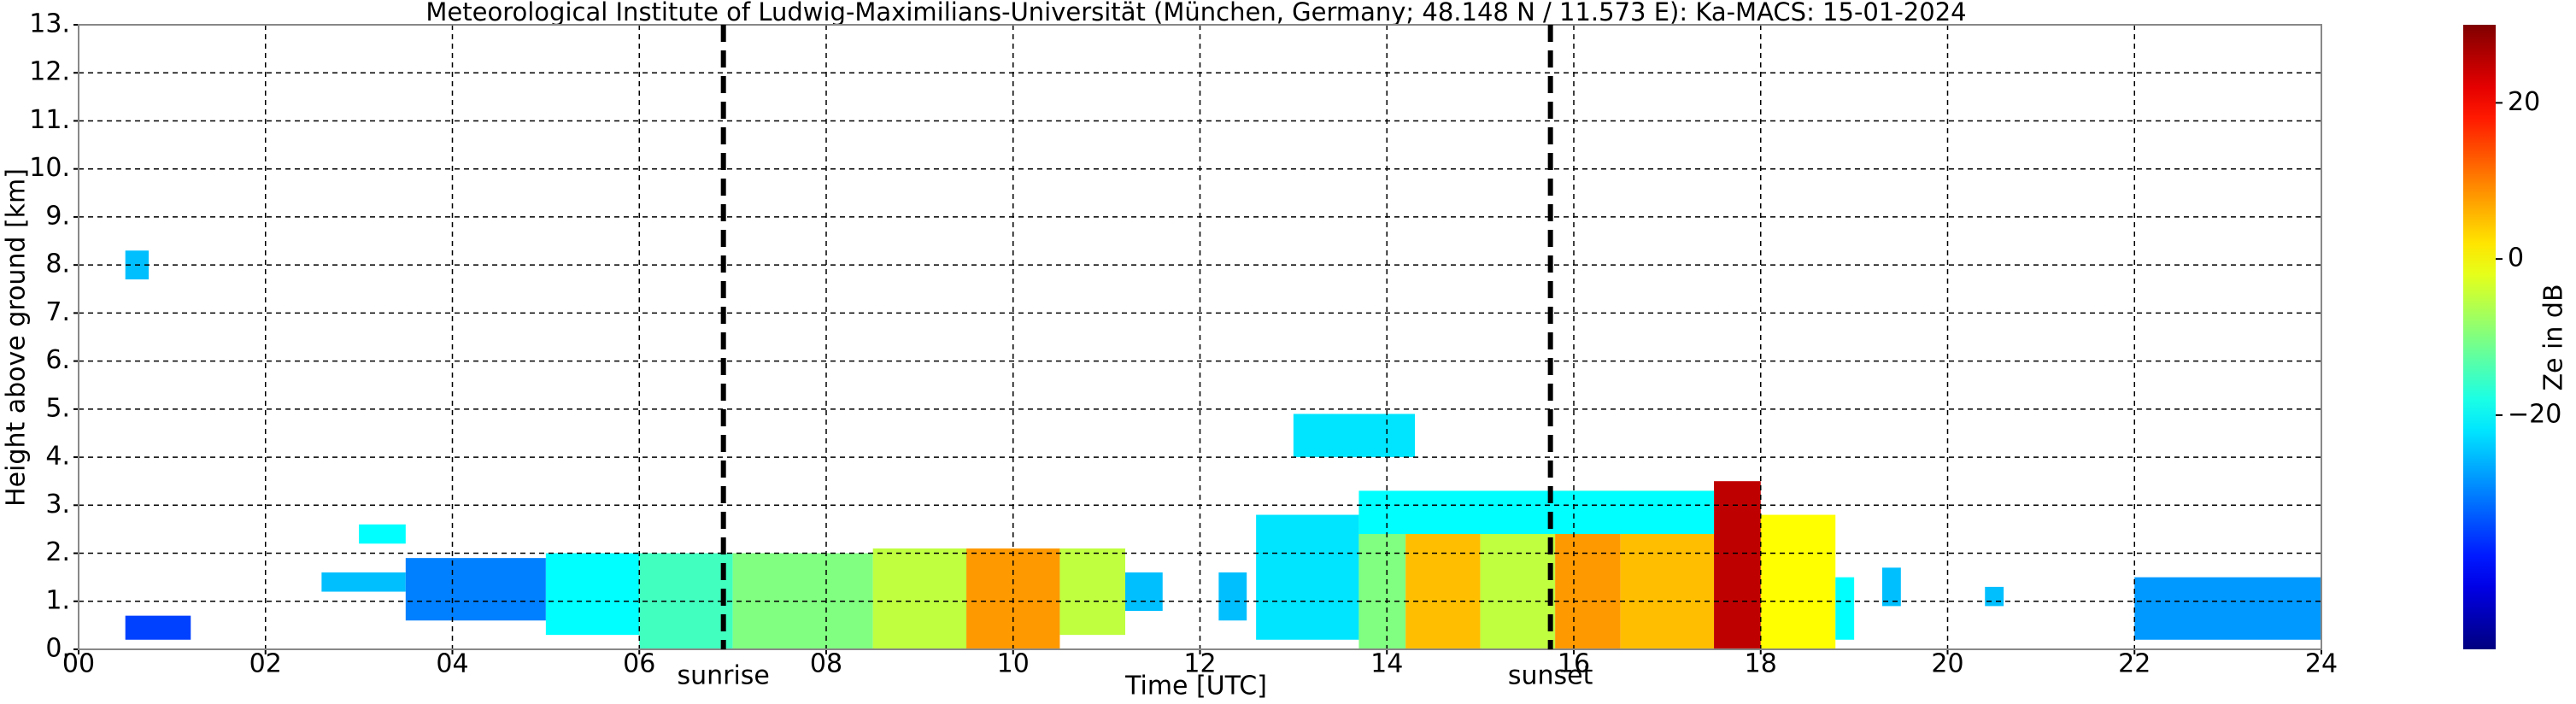 The height and width of the screenshot is (704, 2576). Describe the element at coordinates (49, 72) in the screenshot. I see `y-tick-label: 12.` at that location.